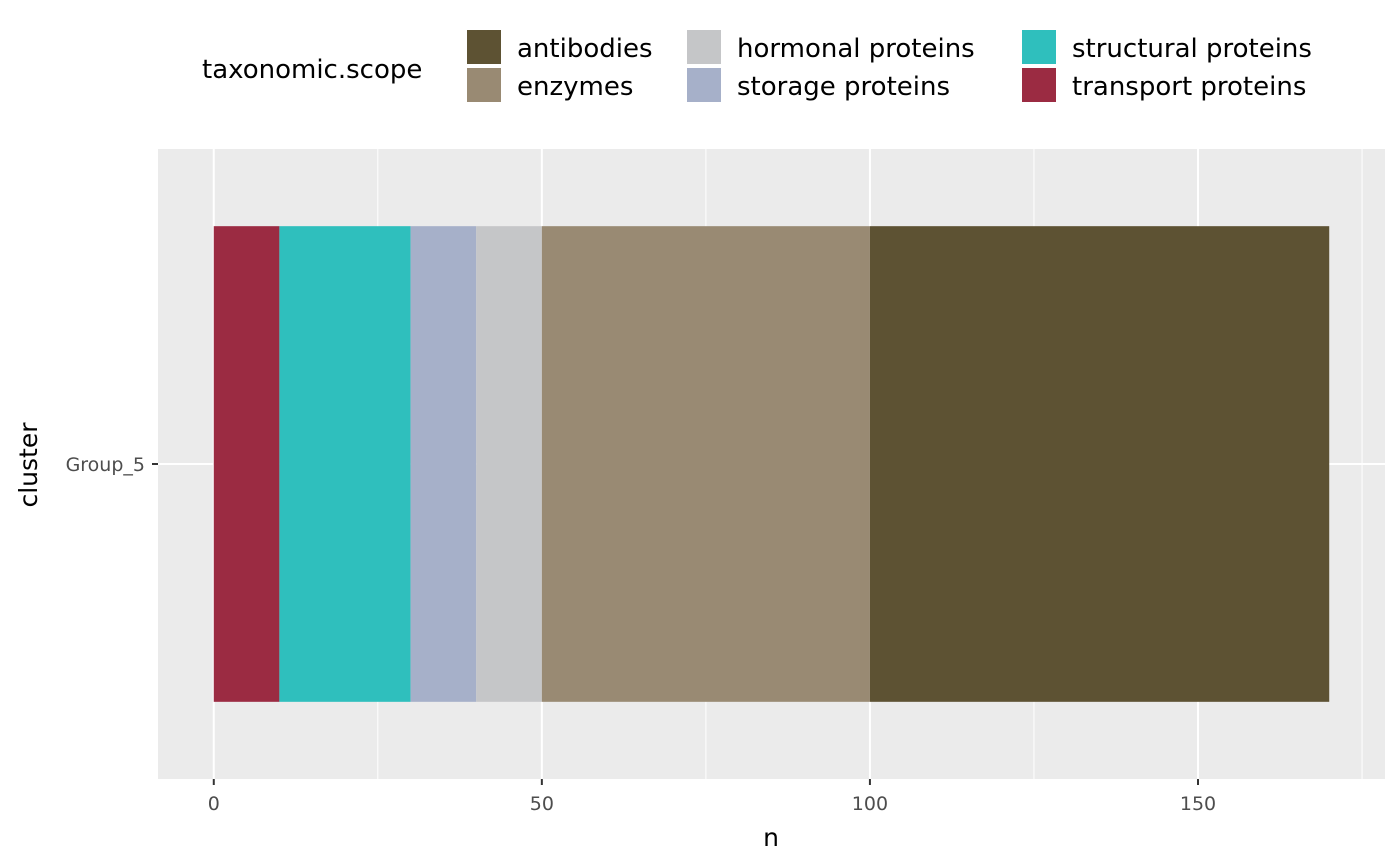  I want to click on legend-item-antibodies: antibodies, so click(560, 47).